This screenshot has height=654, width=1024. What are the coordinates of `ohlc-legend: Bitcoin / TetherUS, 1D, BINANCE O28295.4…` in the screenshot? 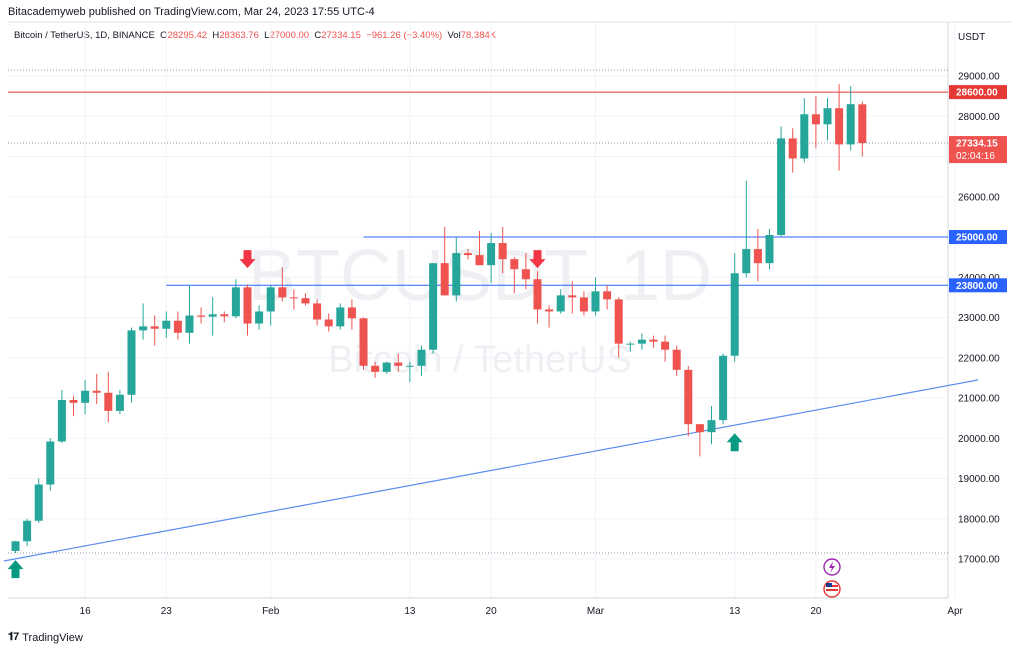 It's located at (255, 35).